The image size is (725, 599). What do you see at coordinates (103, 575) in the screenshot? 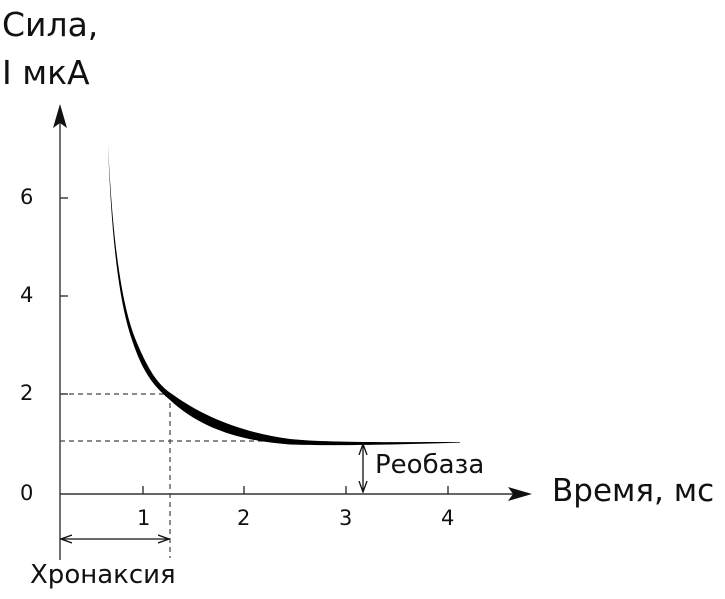
I see `chronaxie-label: Хронаксия` at bounding box center [103, 575].